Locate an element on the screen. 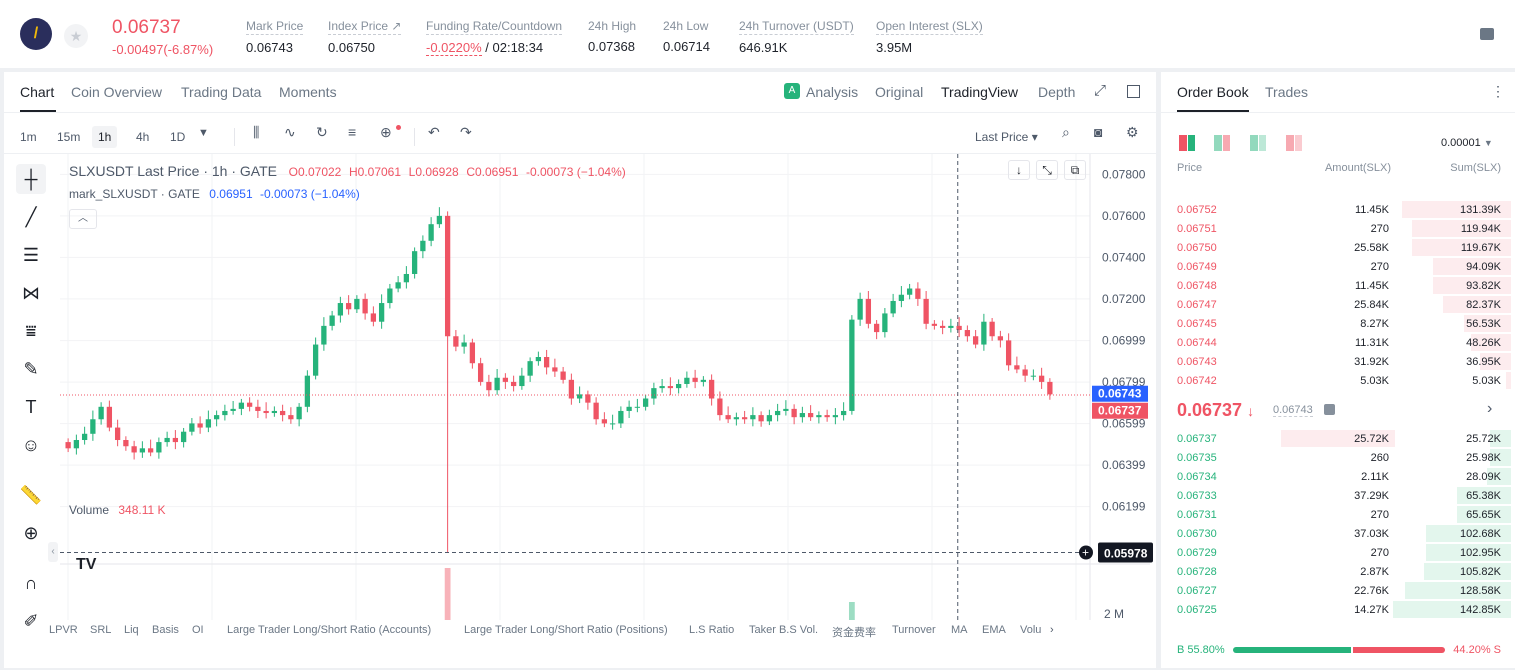  indicator-tab-large-trader-accounts: Large Trader Long/Short Ratio (Accounts) is located at coordinates (329, 630).